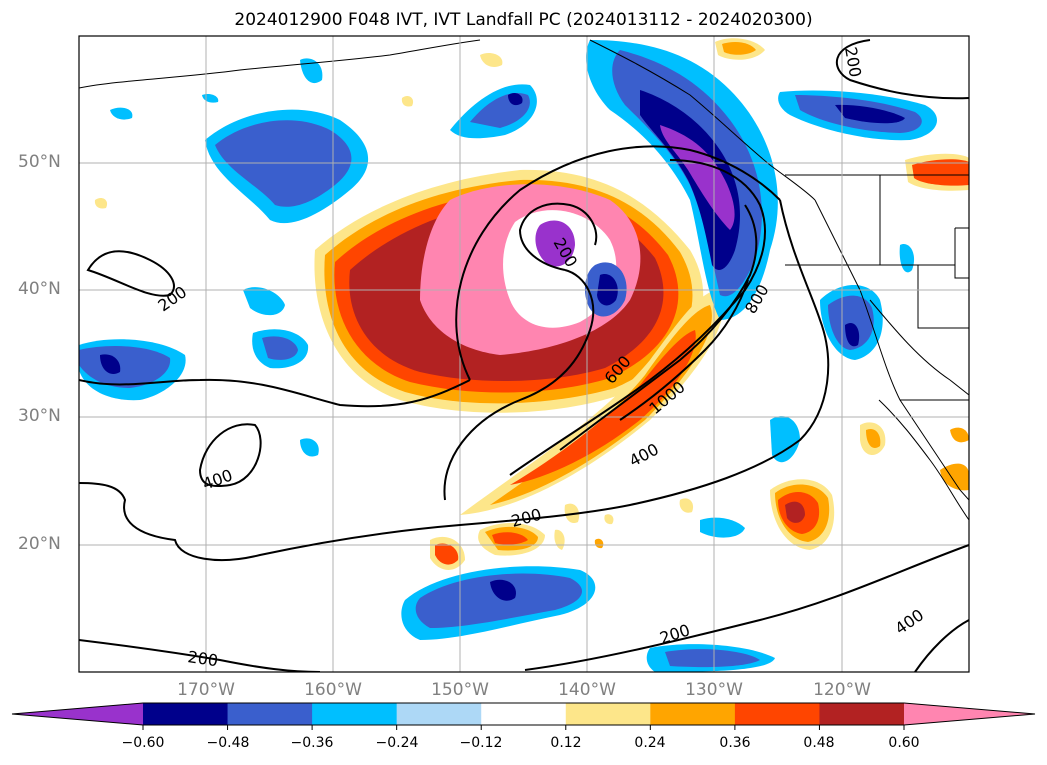 The height and width of the screenshot is (765, 1047). I want to click on colorbar-tick-label: 0.60, so click(904, 743).